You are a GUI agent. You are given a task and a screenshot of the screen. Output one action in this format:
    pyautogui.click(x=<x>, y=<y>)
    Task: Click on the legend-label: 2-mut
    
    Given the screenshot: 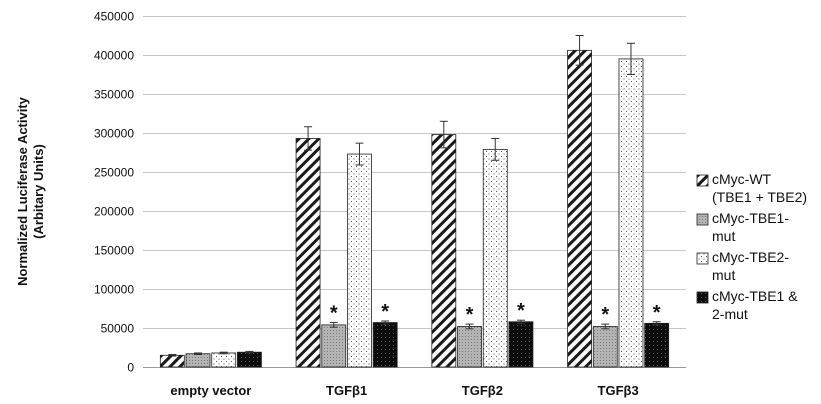 What is the action you would take?
    pyautogui.click(x=730, y=314)
    